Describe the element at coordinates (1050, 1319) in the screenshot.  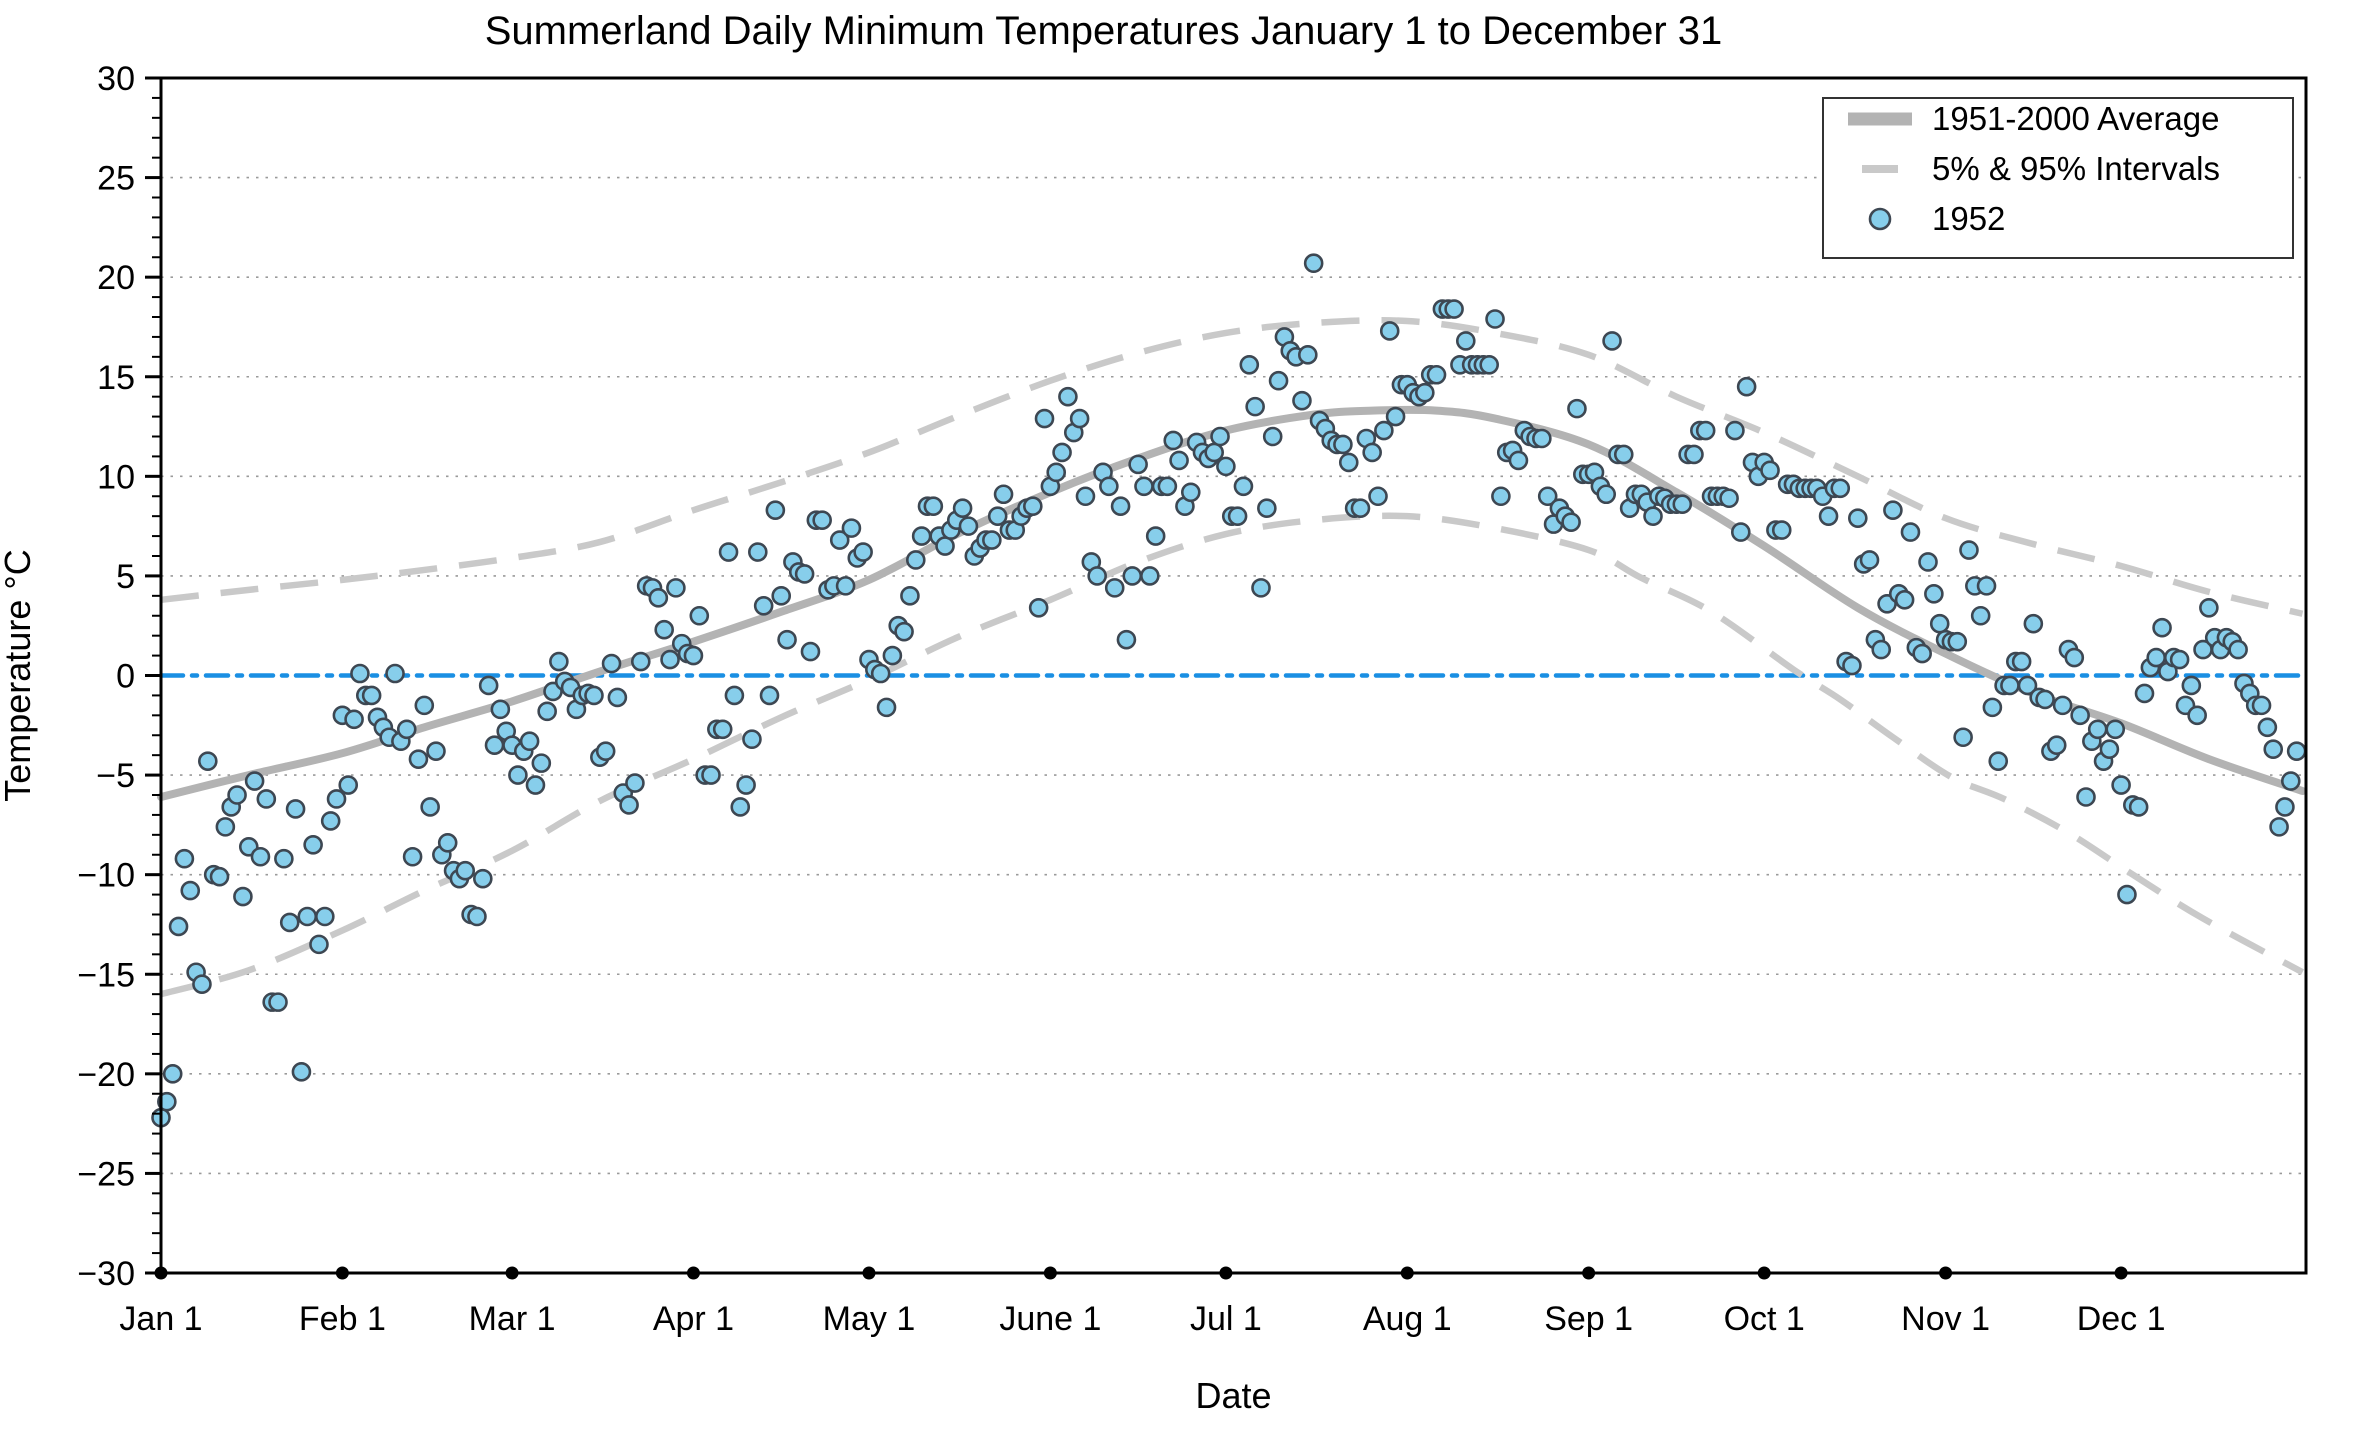
I see `x-tick-label: June 1` at that location.